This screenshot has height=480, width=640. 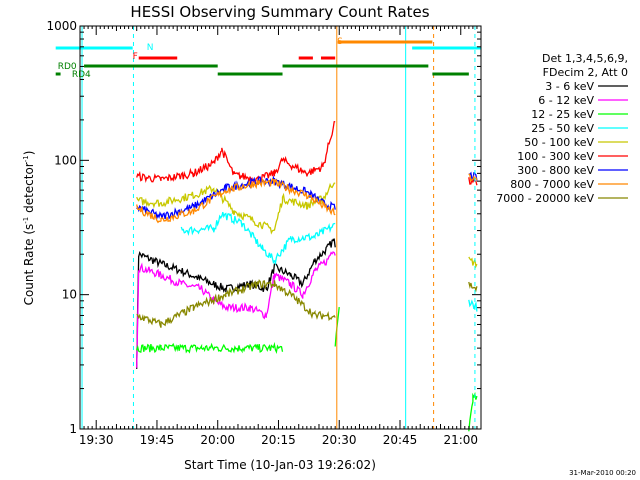 I want to click on legend-label-8: 7000 - 20000 keV, so click(x=545, y=198).